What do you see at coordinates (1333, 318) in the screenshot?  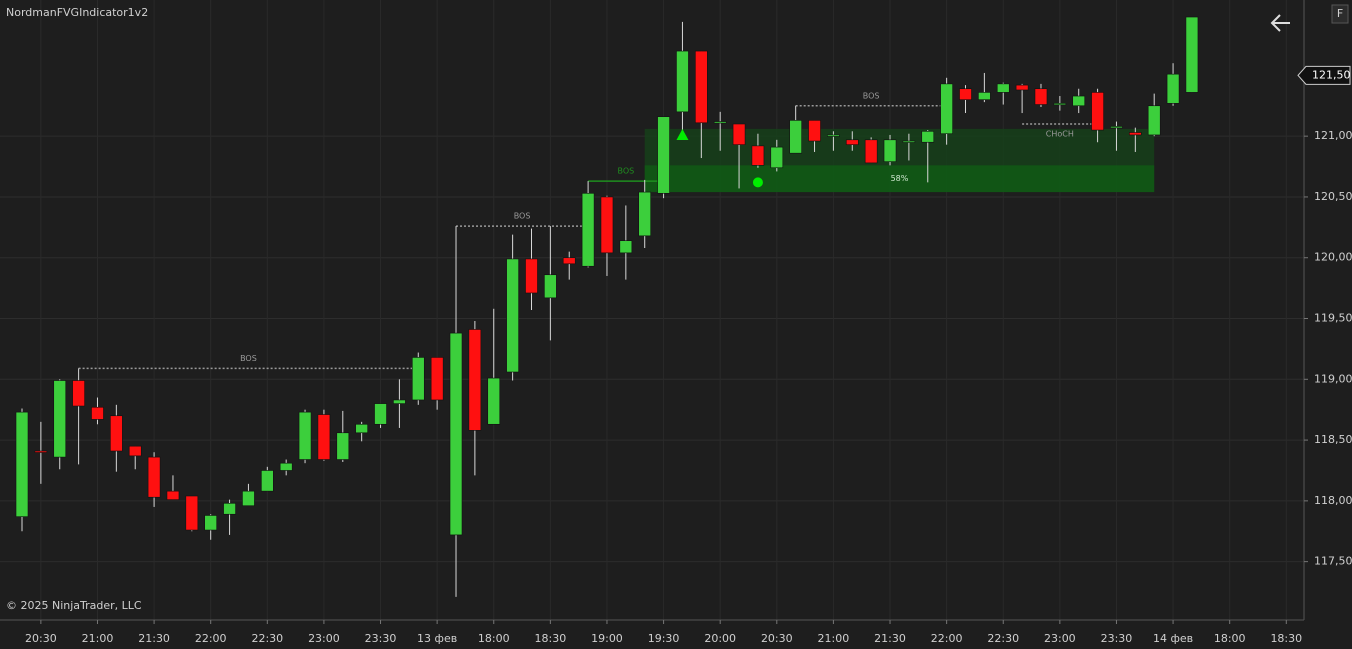 I see `y-tick-label: 119,50` at bounding box center [1333, 318].